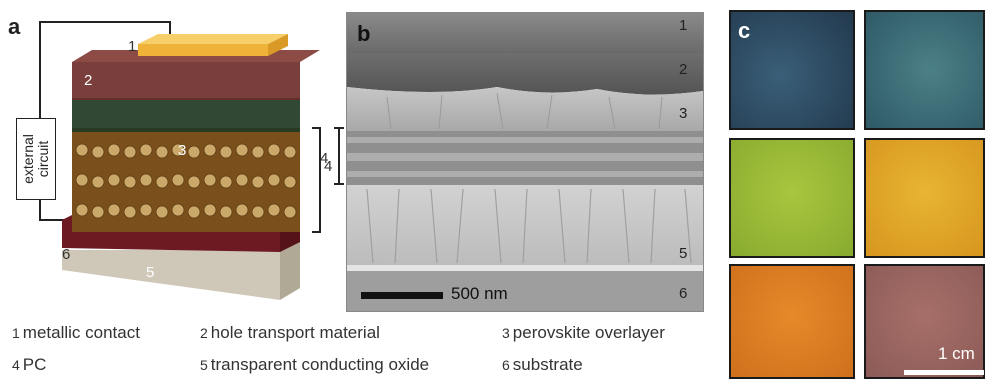 The width and height of the screenshot is (985, 379). I want to click on external-circuit-line2: circuit, so click(43, 159).